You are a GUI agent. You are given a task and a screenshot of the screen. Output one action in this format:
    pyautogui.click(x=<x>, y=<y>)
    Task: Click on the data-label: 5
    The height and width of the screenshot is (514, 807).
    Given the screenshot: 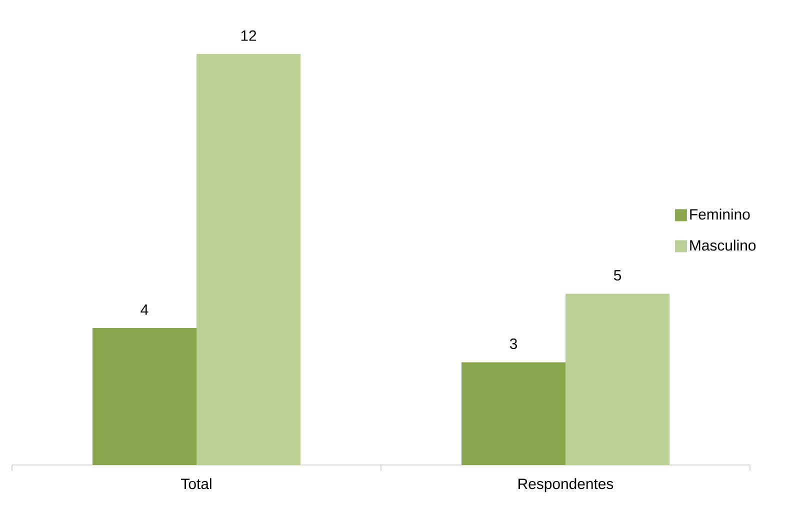 What is the action you would take?
    pyautogui.click(x=618, y=275)
    